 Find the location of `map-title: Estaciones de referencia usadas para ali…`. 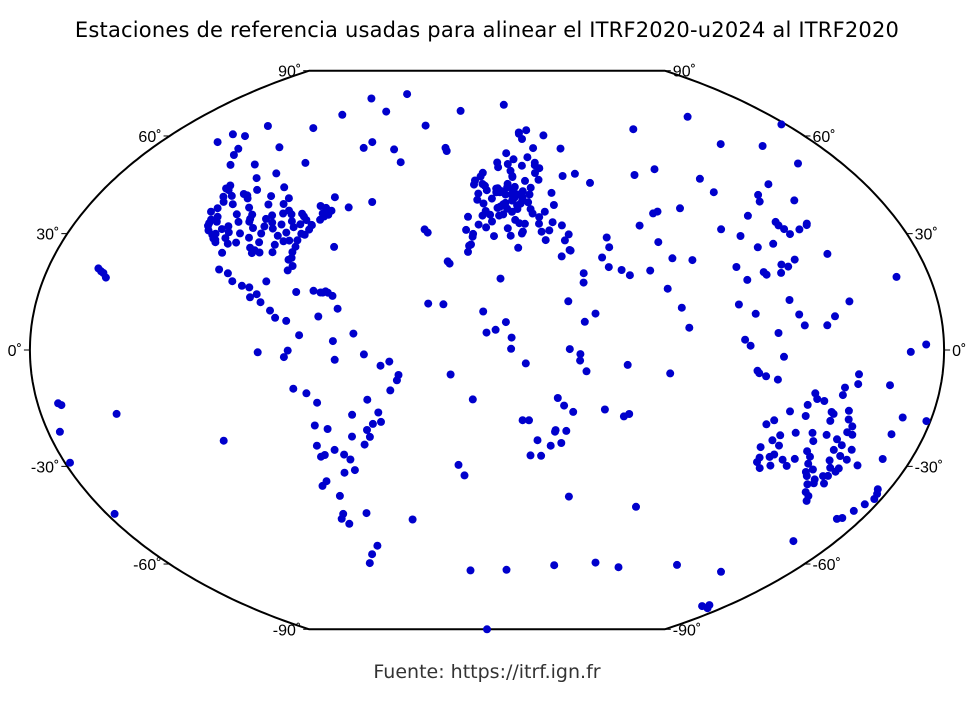

map-title: Estaciones de referencia usadas para ali… is located at coordinates (487, 30).